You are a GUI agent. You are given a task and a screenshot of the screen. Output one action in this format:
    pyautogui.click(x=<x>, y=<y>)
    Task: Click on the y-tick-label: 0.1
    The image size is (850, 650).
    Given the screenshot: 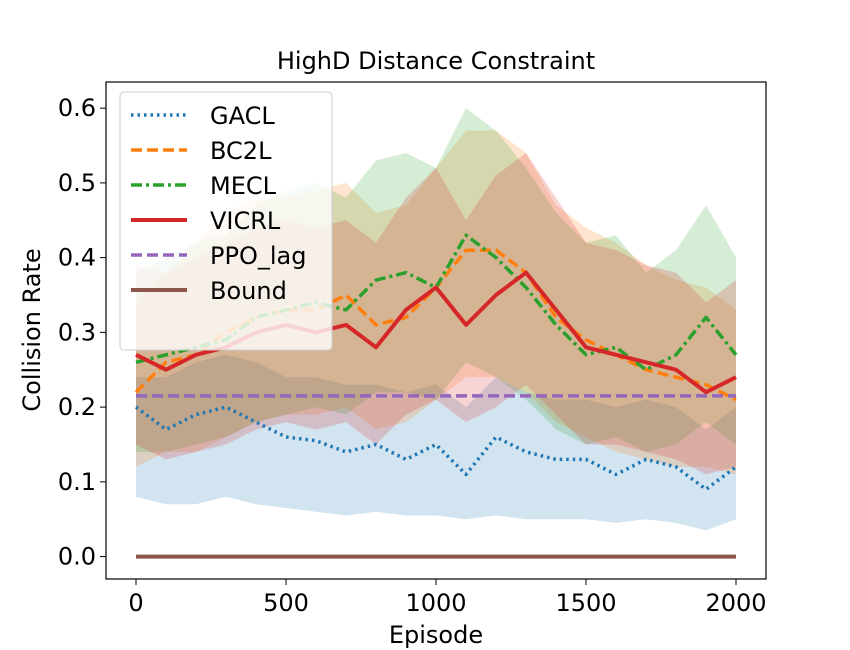 What is the action you would take?
    pyautogui.click(x=77, y=482)
    